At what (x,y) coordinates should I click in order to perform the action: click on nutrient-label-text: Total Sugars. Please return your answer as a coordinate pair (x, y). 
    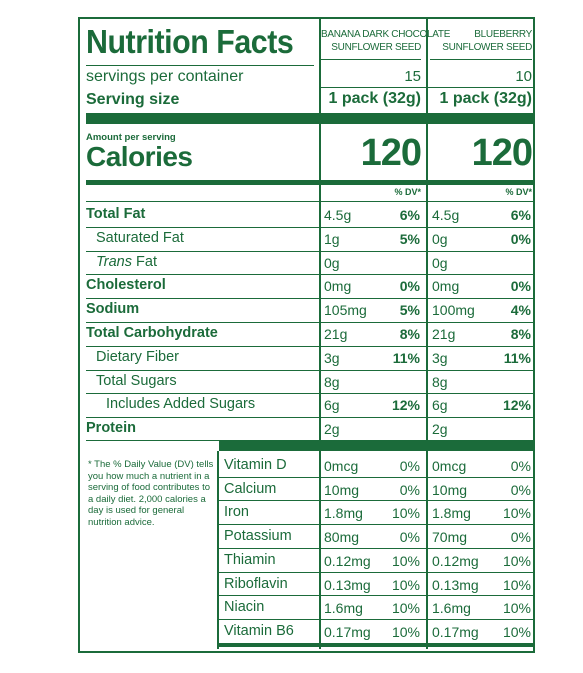
    Looking at the image, I should click on (136, 380).